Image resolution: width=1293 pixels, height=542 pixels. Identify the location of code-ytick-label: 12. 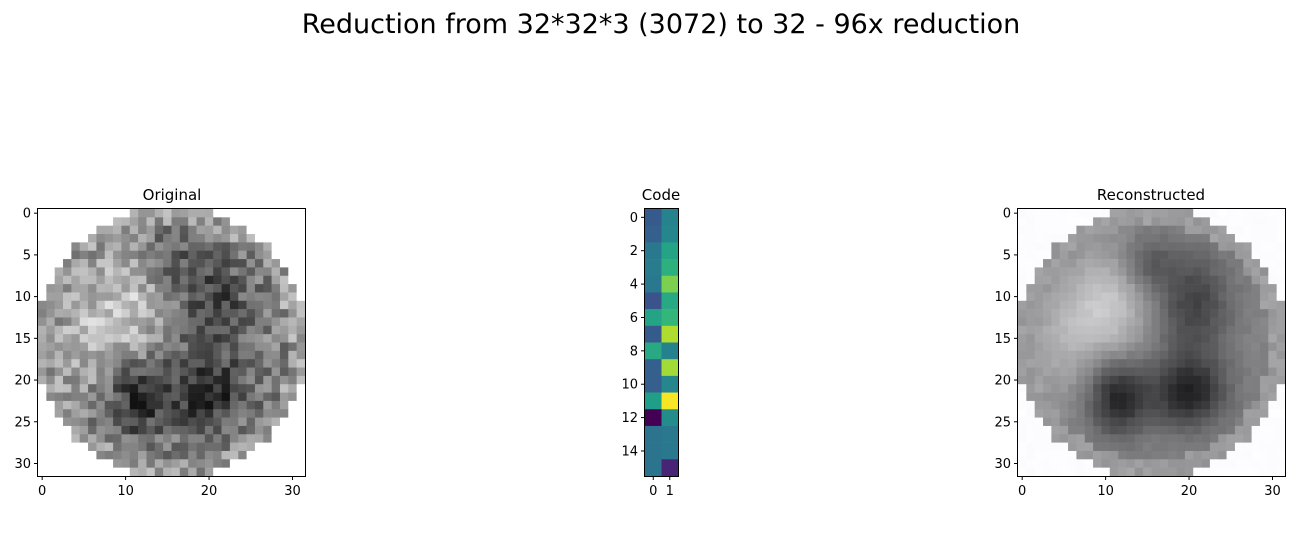
(629, 418).